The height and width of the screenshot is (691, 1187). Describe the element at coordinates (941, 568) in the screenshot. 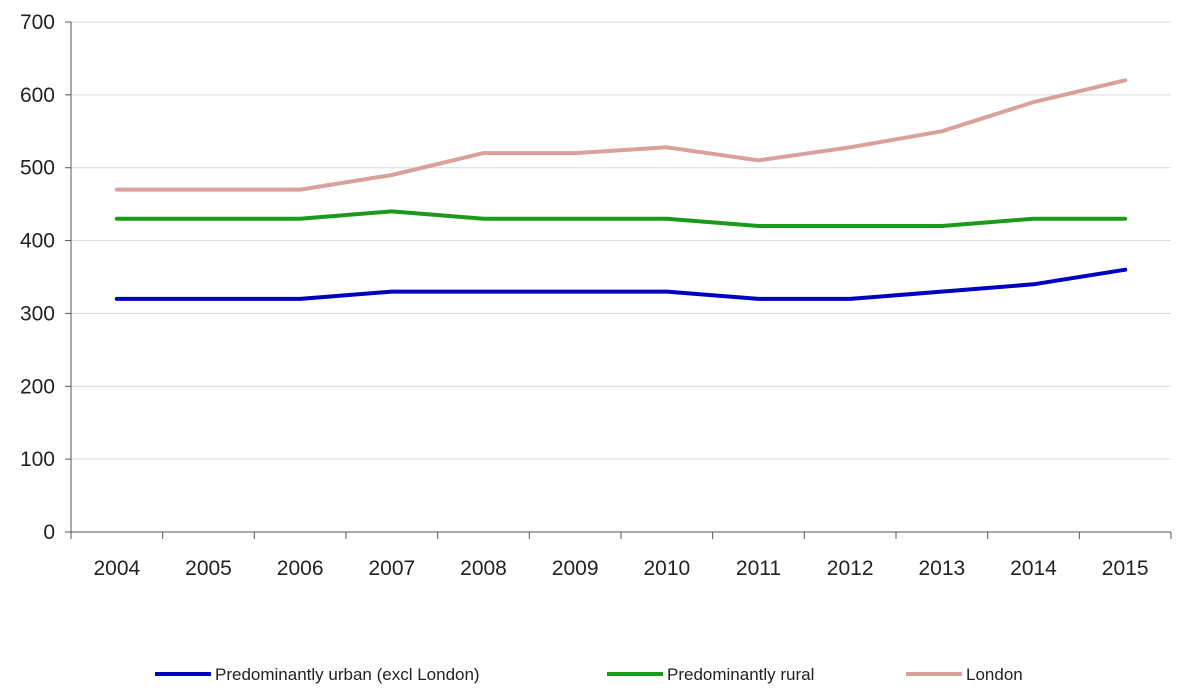

I see `x-tick-label: 2013` at that location.